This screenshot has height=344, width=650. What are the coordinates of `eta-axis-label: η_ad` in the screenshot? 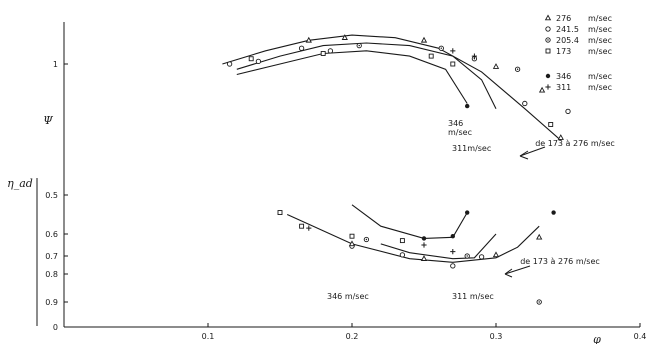 It's located at (20, 183).